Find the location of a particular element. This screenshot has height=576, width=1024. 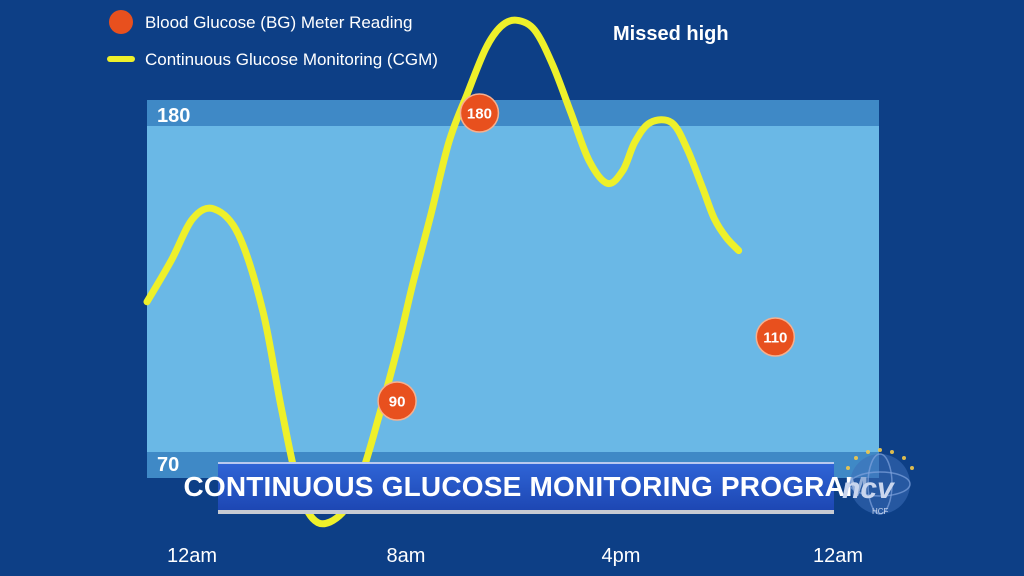

bg-reading-label: 110 is located at coordinates (775, 338).